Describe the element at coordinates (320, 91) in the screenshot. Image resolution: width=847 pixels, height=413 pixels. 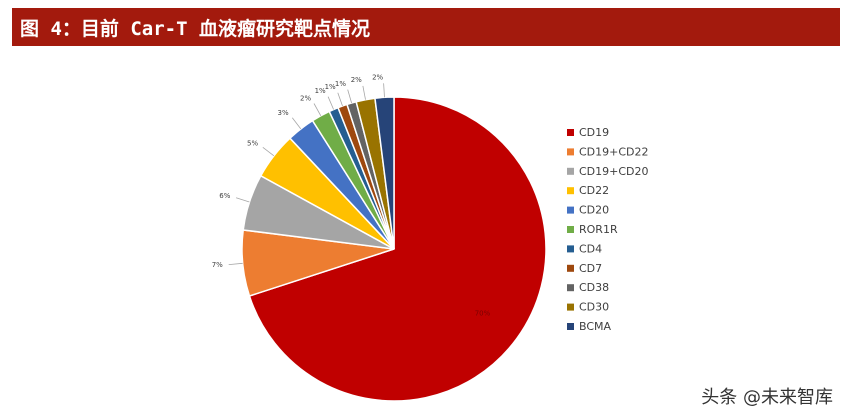
I see `data-label-cd4: 1%` at that location.